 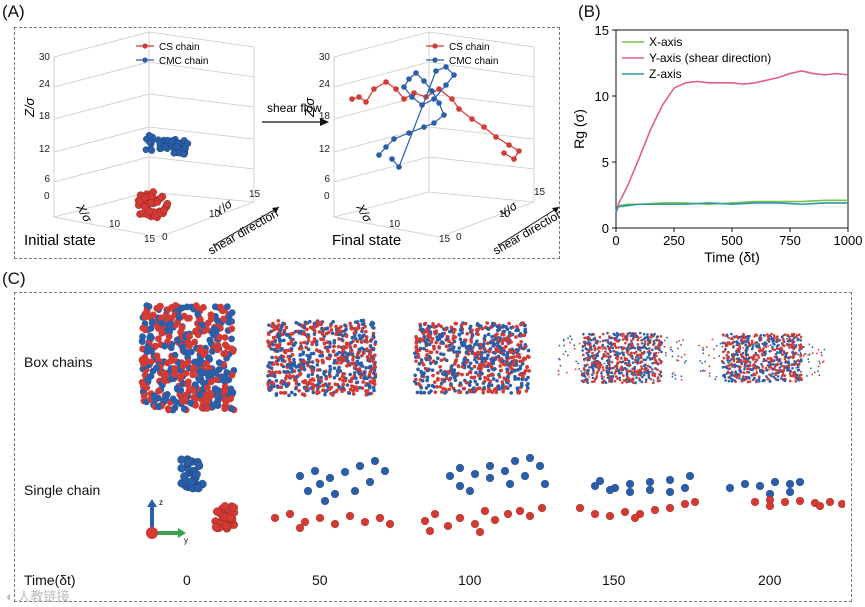 I want to click on box-chains-snapshot, so click(x=762, y=358).